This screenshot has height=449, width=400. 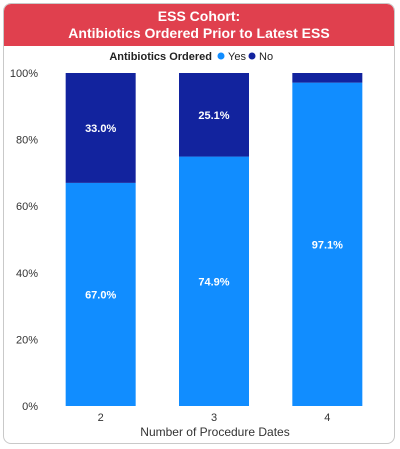 I want to click on y-tick-label: 0%, so click(x=30, y=407).